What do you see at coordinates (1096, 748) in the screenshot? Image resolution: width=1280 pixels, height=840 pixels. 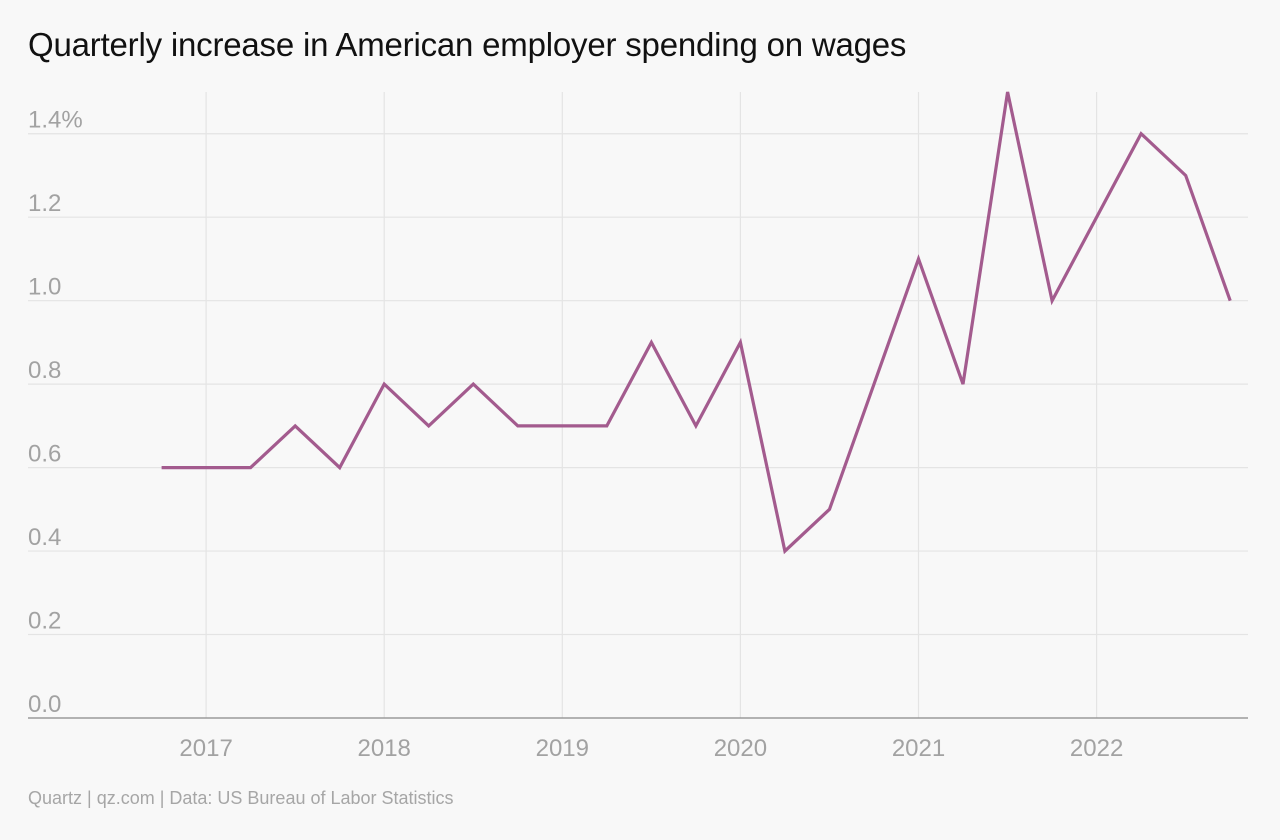 I see `x-tick-label: 2022` at bounding box center [1096, 748].